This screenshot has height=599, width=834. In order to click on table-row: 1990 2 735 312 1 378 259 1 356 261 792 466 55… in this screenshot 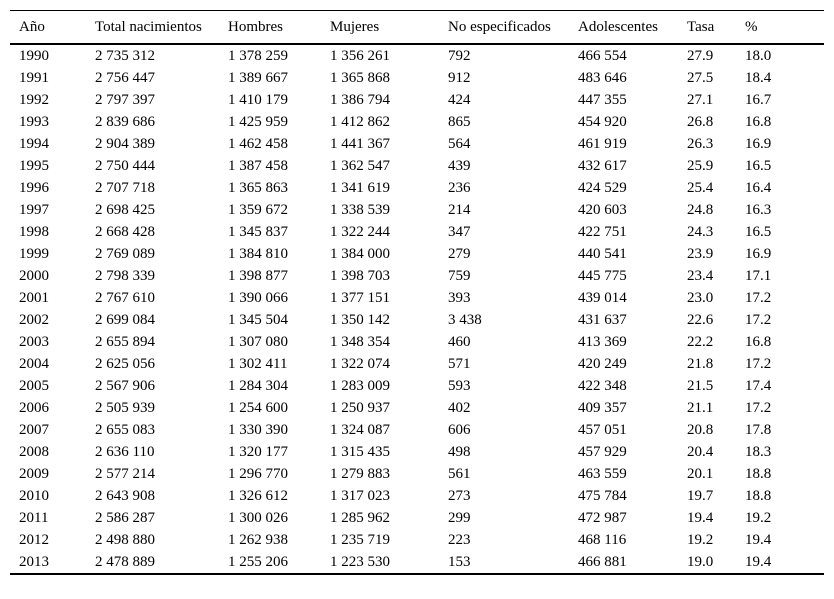, I will do `click(417, 55)`.